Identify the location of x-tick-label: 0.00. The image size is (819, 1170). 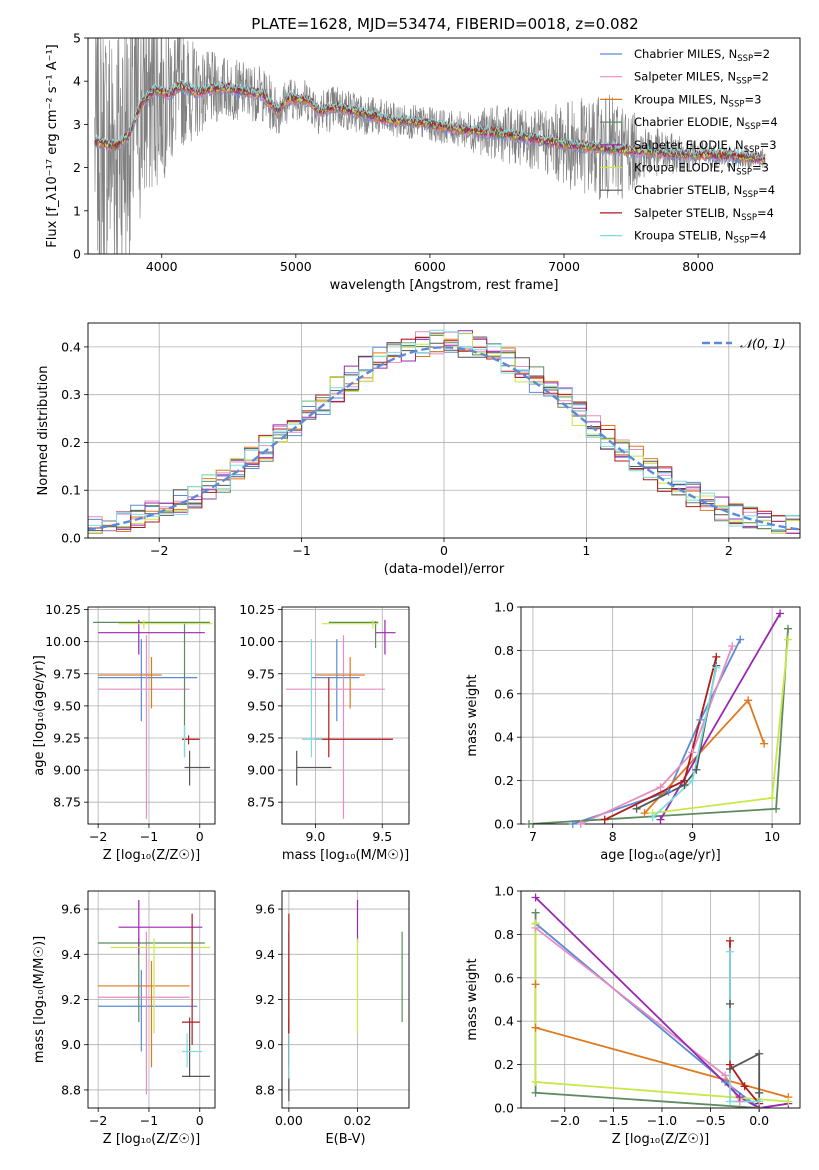
(289, 1120).